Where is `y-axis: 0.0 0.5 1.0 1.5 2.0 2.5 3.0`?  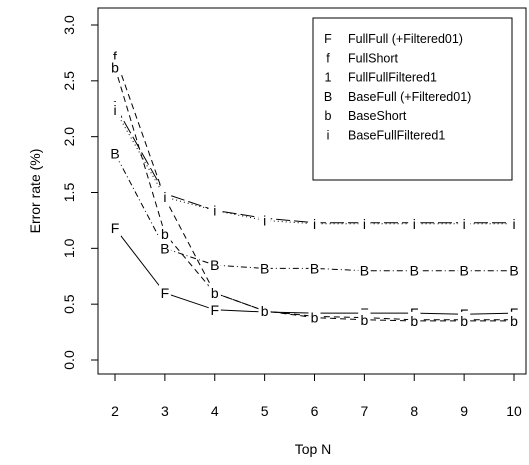 y-axis: 0.0 0.5 1.0 1.5 2.0 2.5 3.0 is located at coordinates (80, 192).